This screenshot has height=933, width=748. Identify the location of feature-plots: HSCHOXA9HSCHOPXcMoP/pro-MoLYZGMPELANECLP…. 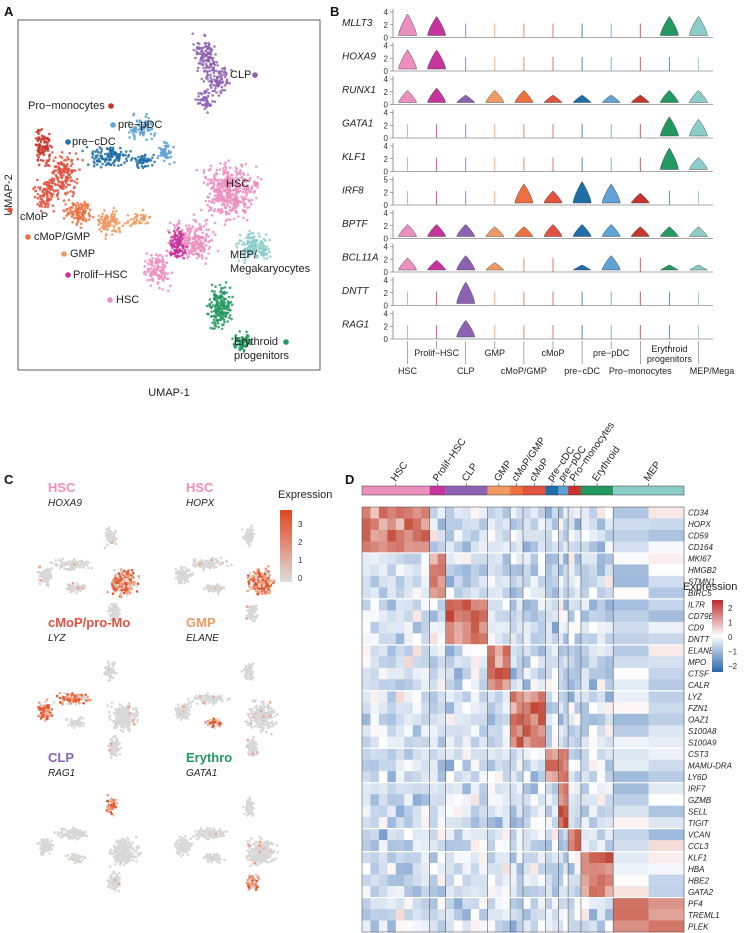
(157, 686).